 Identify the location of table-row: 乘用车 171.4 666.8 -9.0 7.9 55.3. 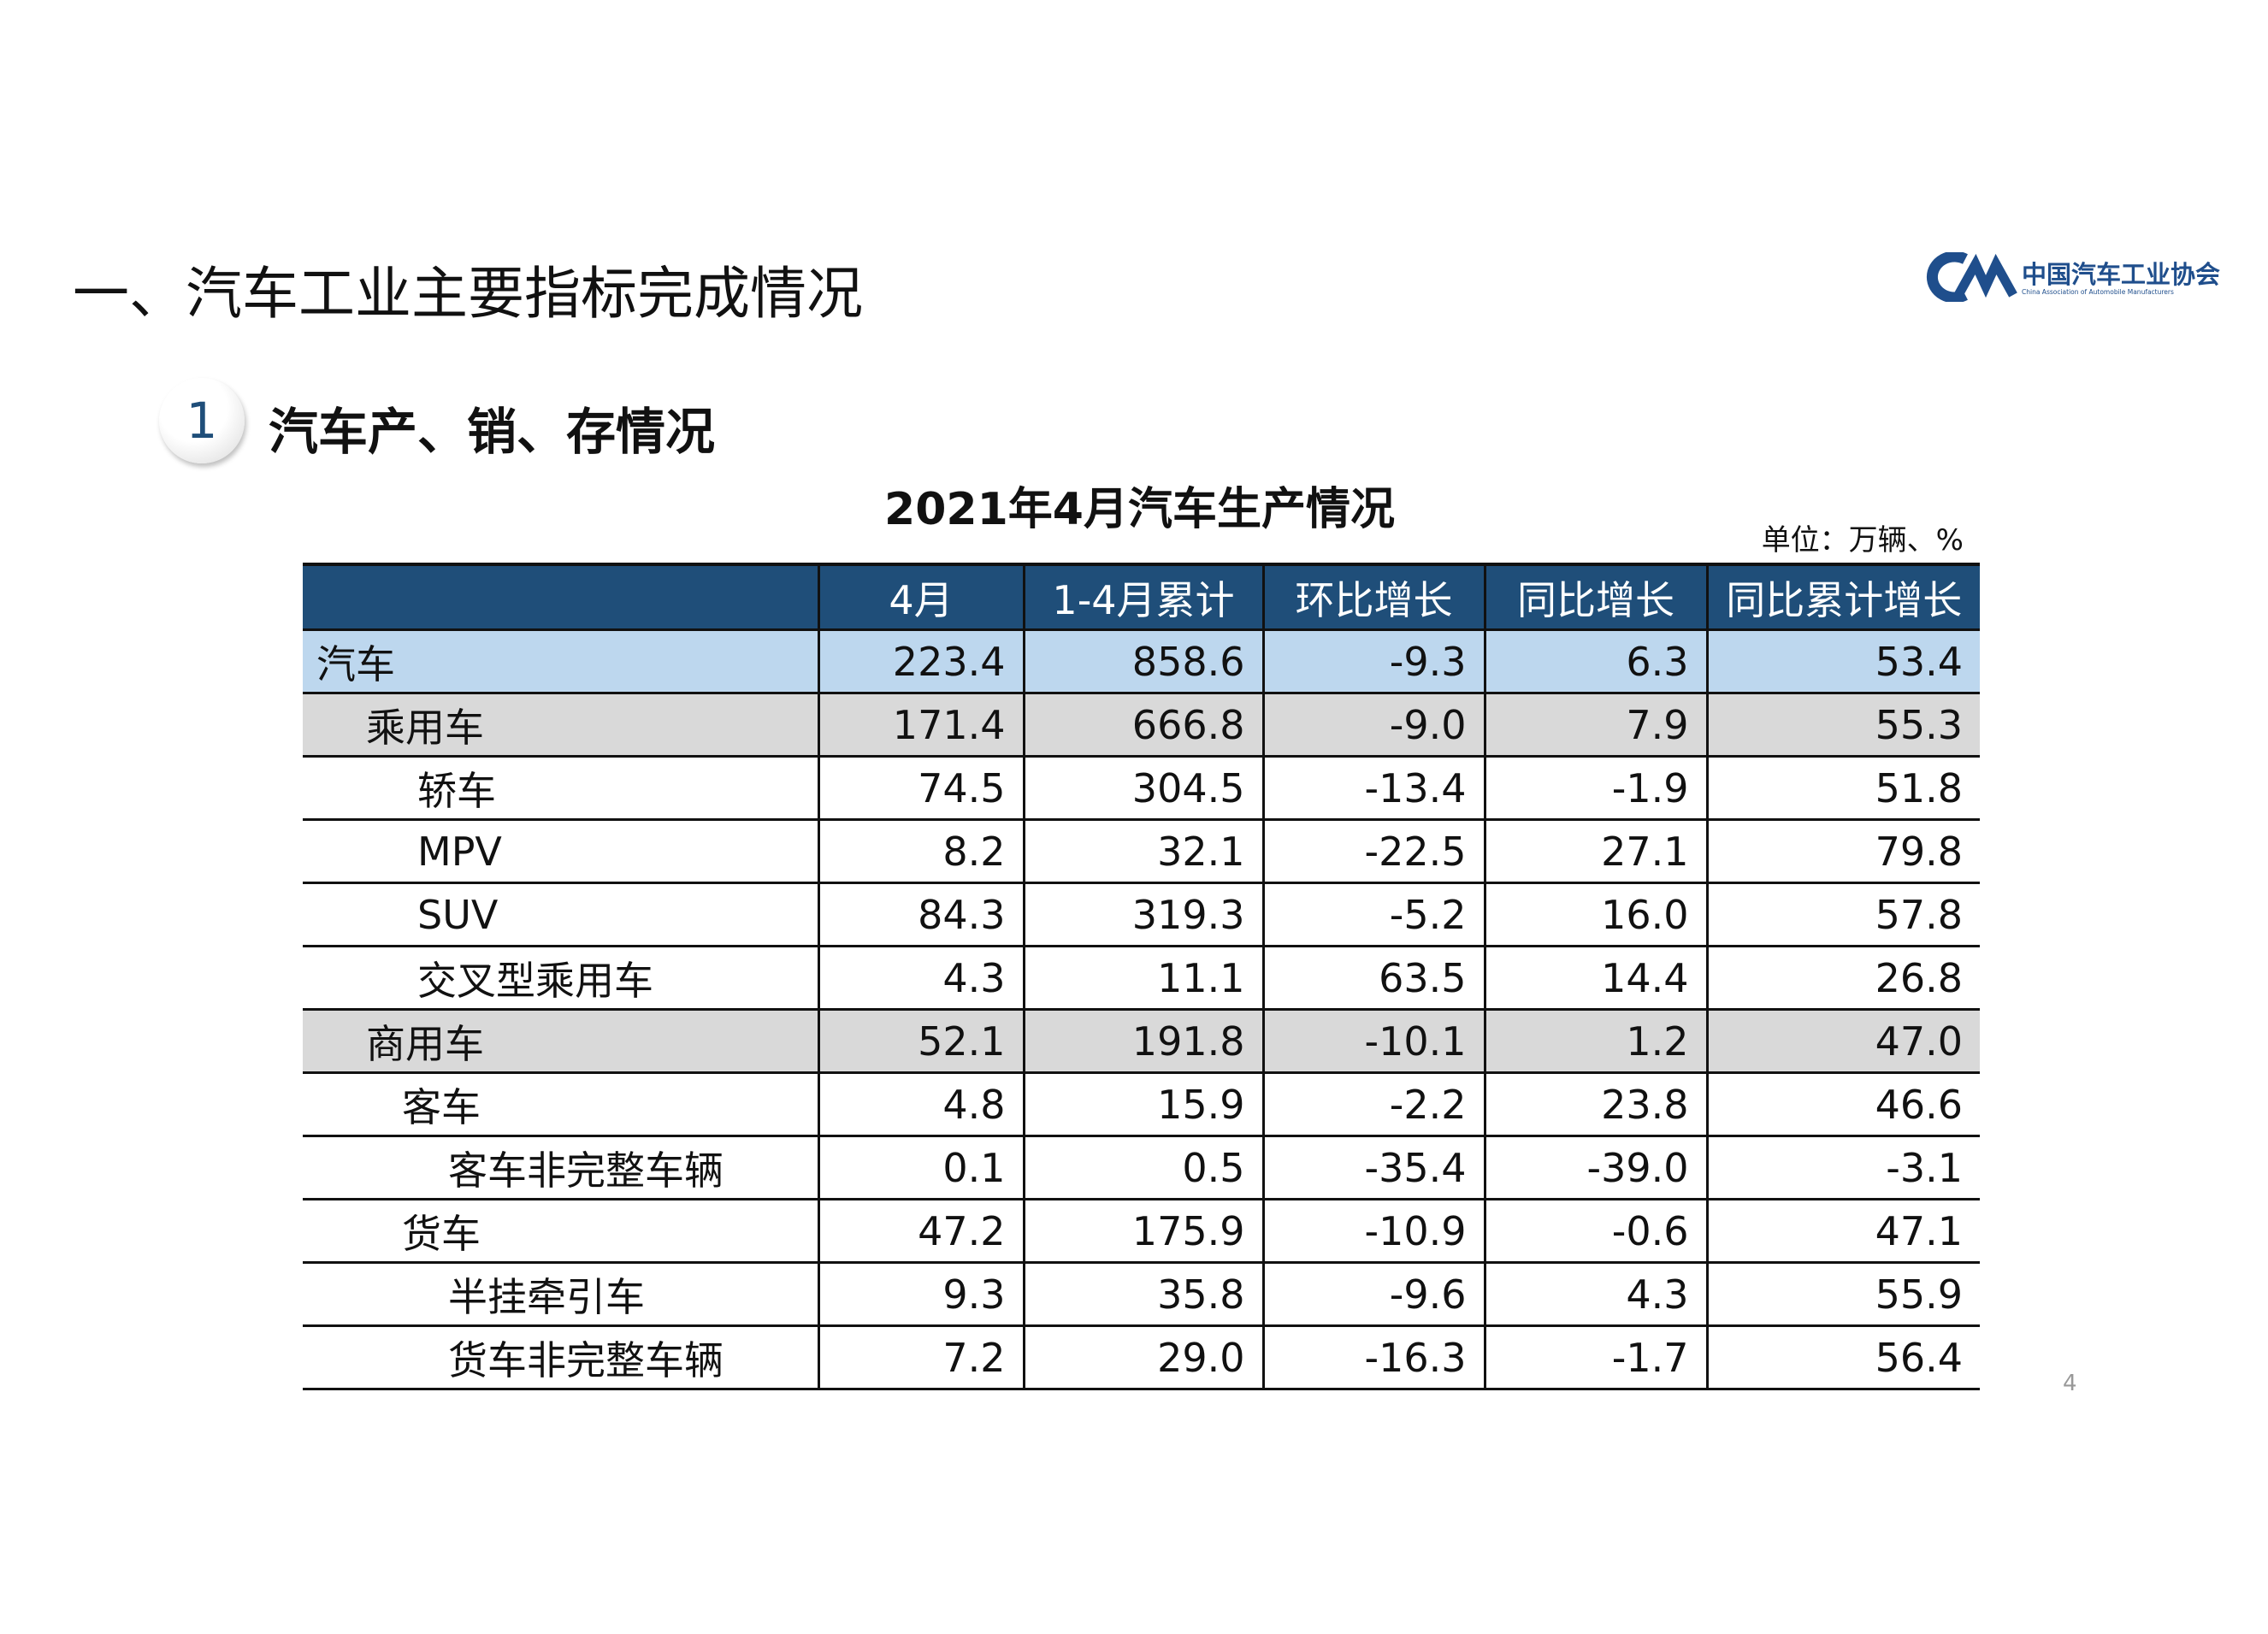
(1141, 726).